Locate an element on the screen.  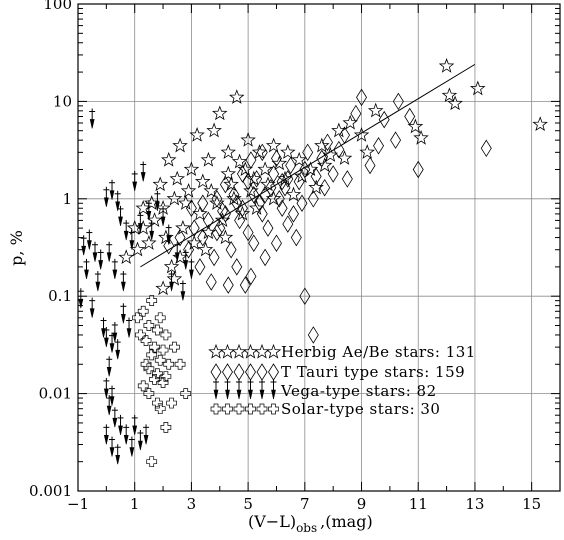
legend-label: Vega-type stars: 82 is located at coordinates (358, 391).